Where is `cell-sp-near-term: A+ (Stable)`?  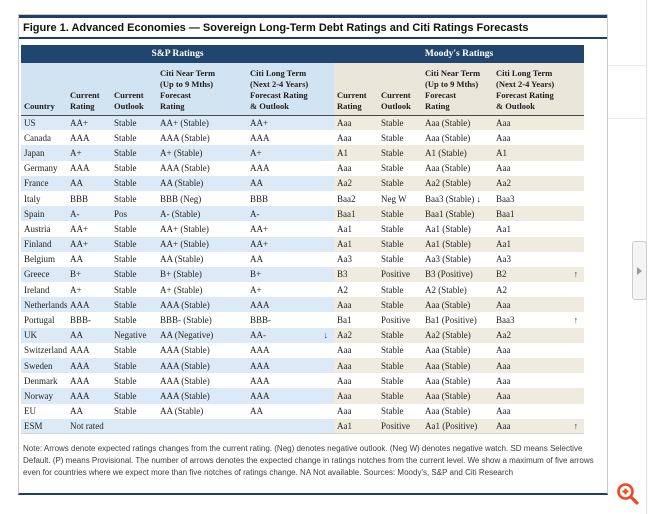
cell-sp-near-term: A+ (Stable) is located at coordinates (202, 290).